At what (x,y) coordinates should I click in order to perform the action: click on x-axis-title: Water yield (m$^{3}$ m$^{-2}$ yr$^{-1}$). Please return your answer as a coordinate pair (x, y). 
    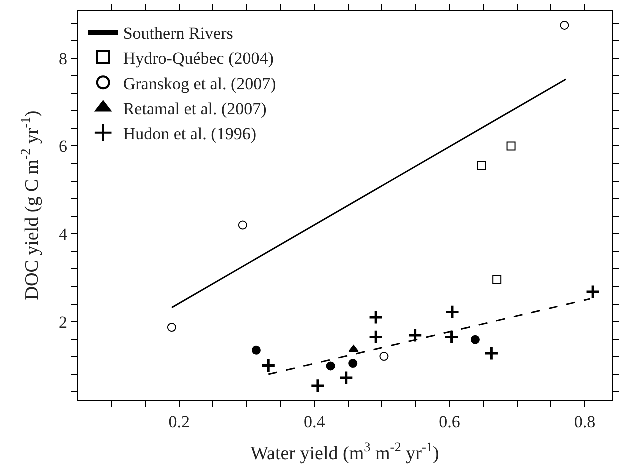
    Looking at the image, I should click on (345, 451).